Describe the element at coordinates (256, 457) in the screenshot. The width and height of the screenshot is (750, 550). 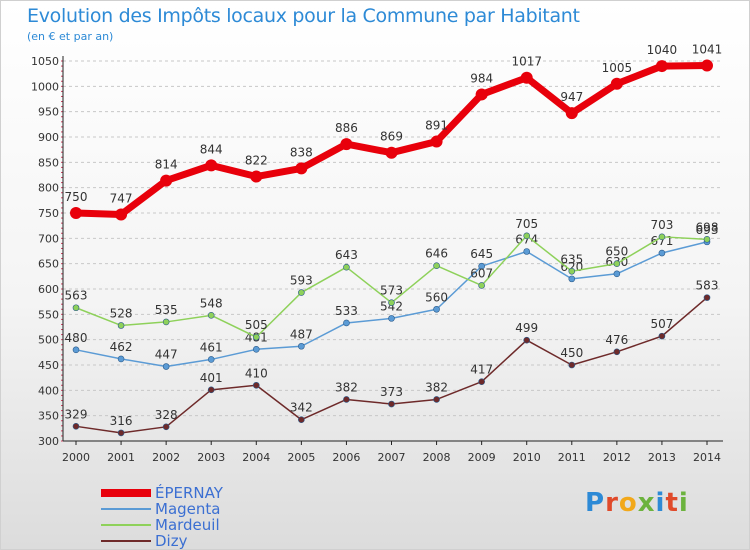
I see `x-tick-label: 2004` at that location.